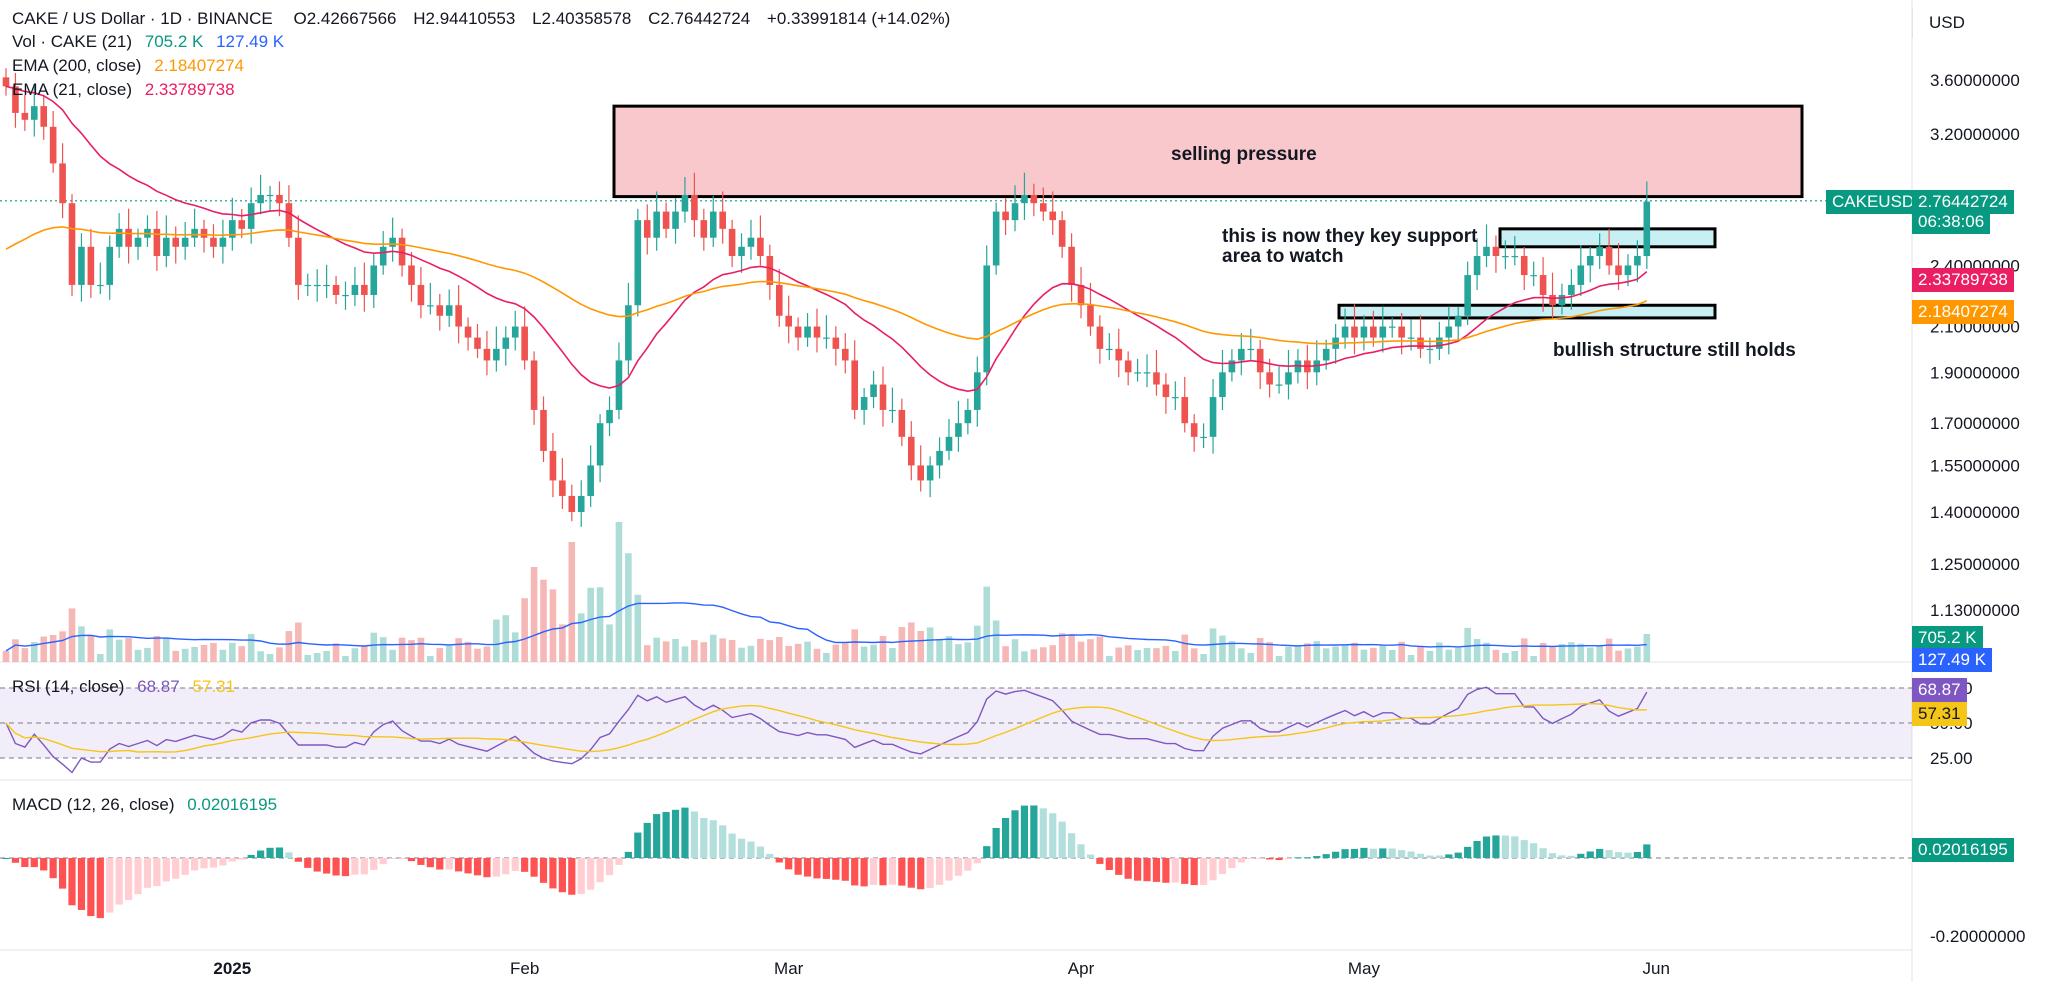 The height and width of the screenshot is (982, 2048). Describe the element at coordinates (1980, 23) in the screenshot. I see `currency-selector: USD` at that location.